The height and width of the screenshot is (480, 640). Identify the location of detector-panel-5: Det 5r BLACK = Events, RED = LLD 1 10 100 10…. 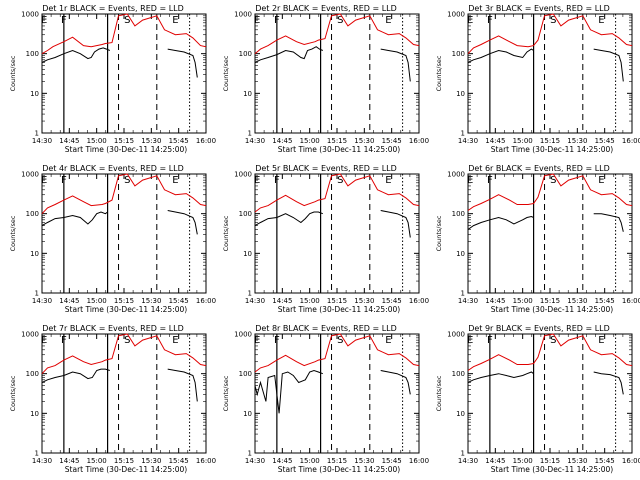
(321, 240).